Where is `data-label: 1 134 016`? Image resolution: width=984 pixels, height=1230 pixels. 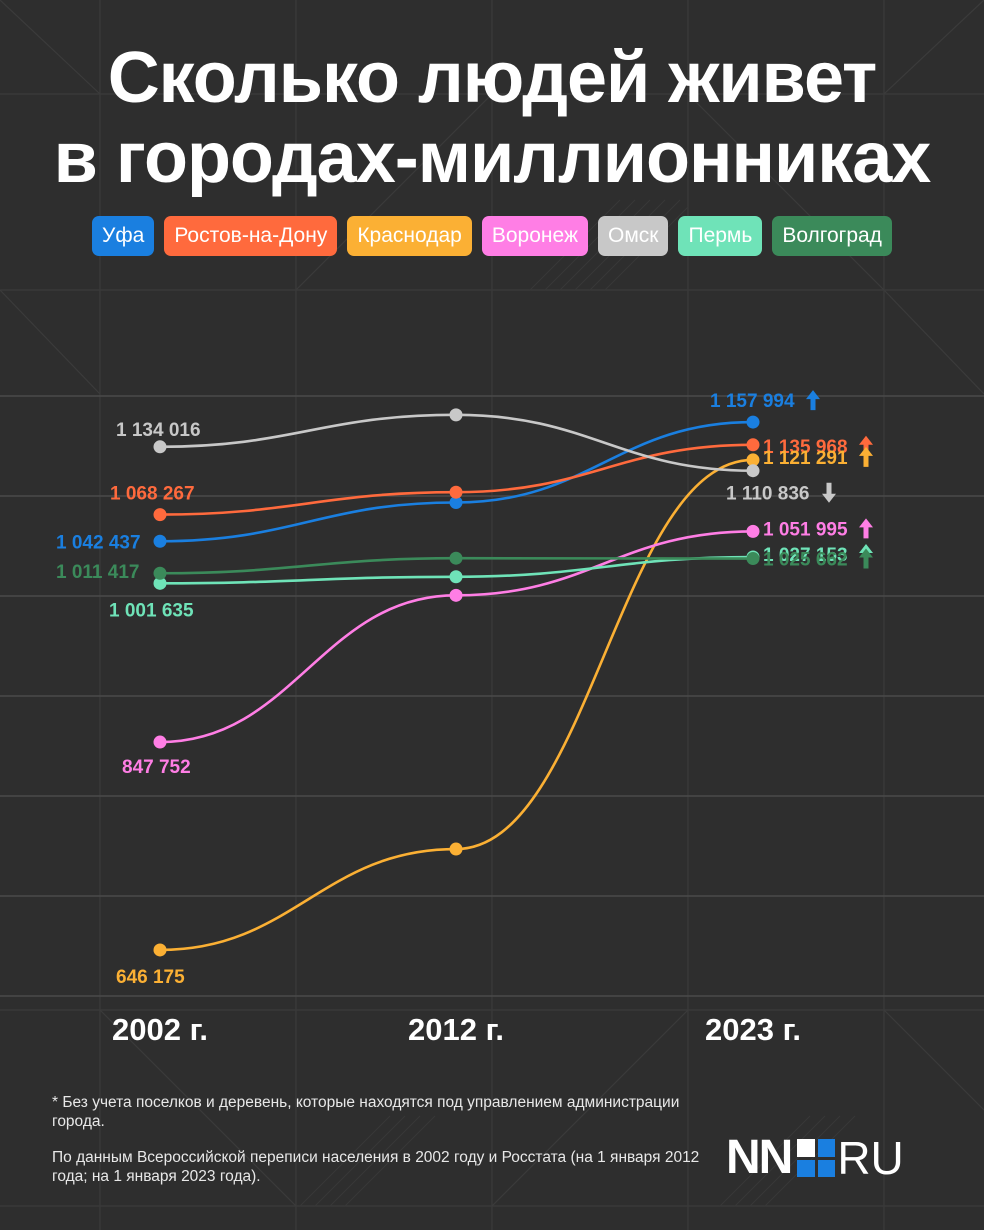 data-label: 1 134 016 is located at coordinates (158, 430).